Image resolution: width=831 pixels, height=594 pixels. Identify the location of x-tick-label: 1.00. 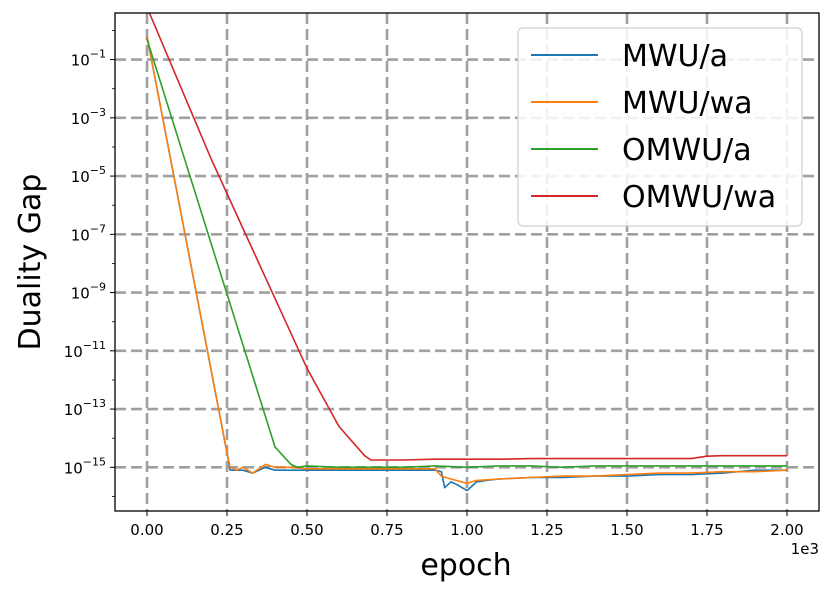
(466, 530).